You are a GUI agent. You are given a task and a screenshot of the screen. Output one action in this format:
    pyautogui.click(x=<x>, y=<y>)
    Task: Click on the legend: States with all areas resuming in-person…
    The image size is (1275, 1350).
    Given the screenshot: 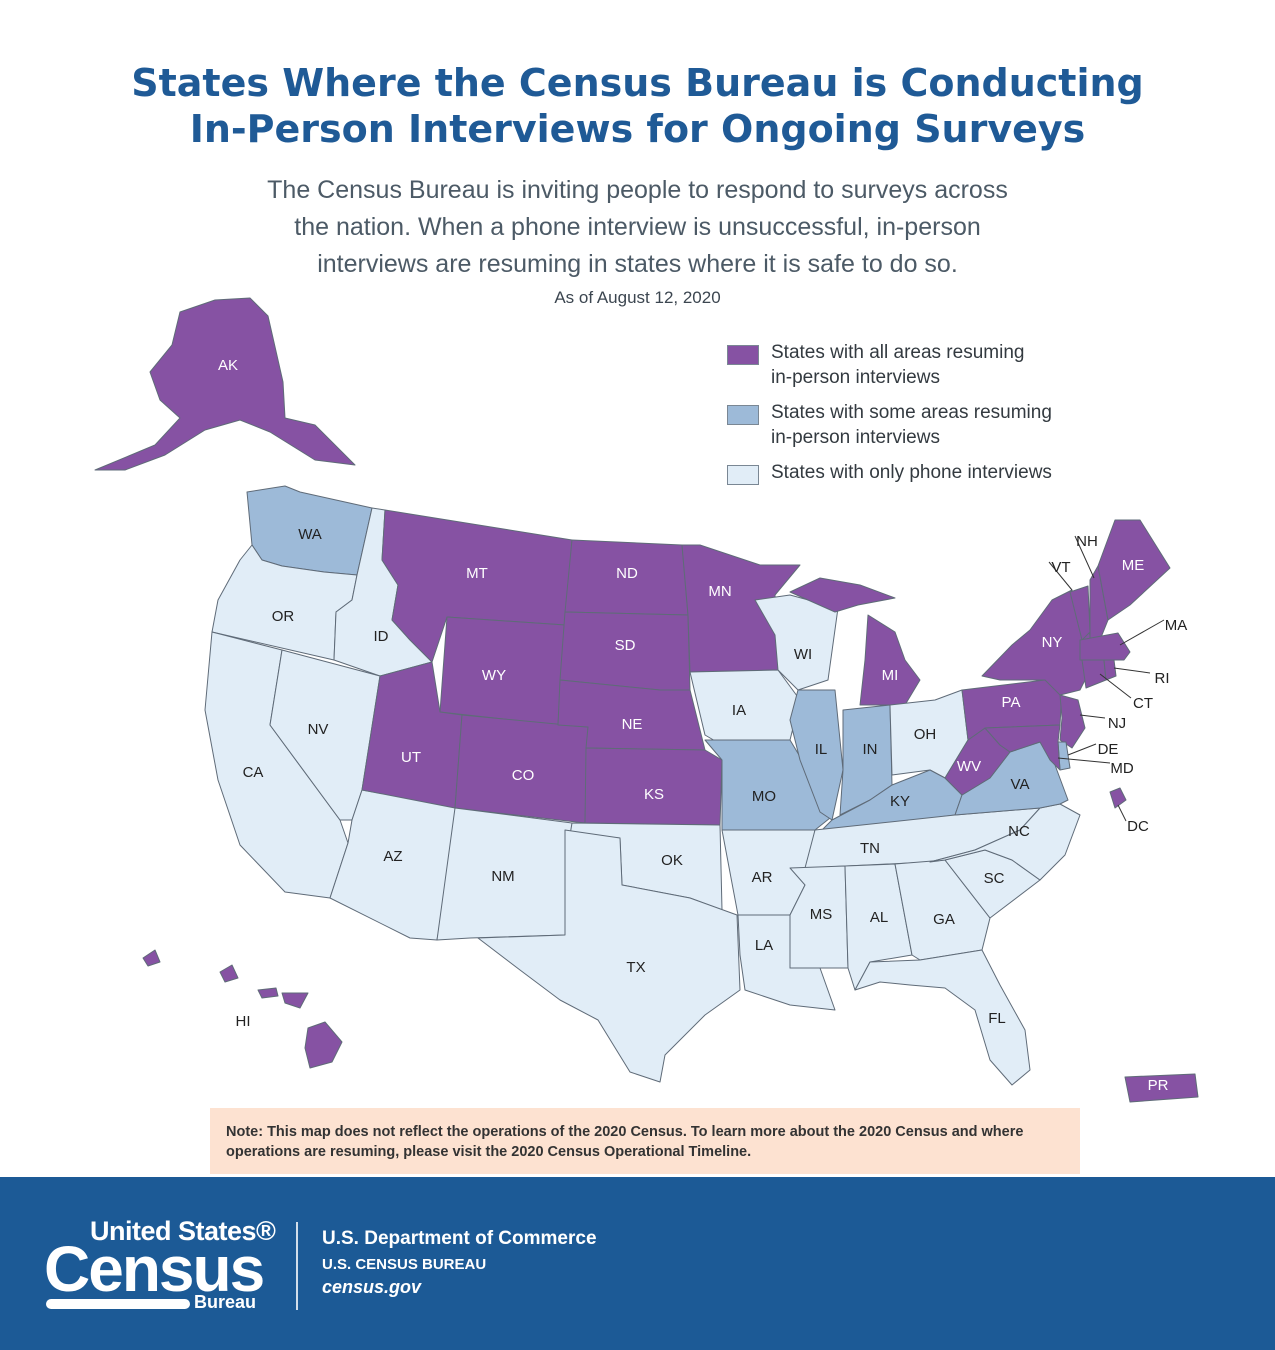 What is the action you would take?
    pyautogui.click(x=957, y=417)
    